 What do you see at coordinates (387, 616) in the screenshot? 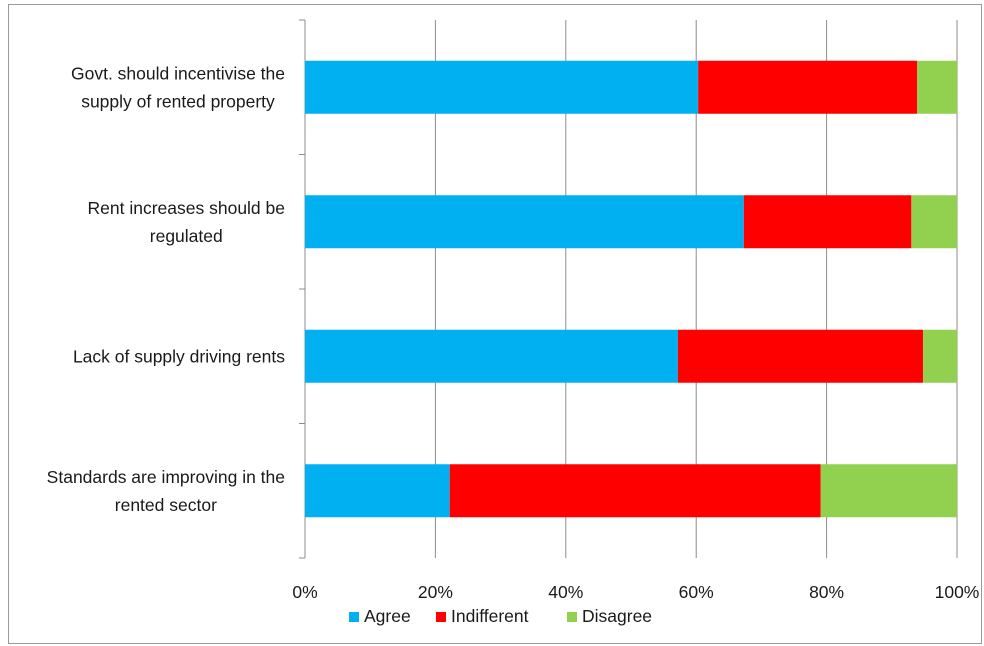
I see `legend-label: Agree` at bounding box center [387, 616].